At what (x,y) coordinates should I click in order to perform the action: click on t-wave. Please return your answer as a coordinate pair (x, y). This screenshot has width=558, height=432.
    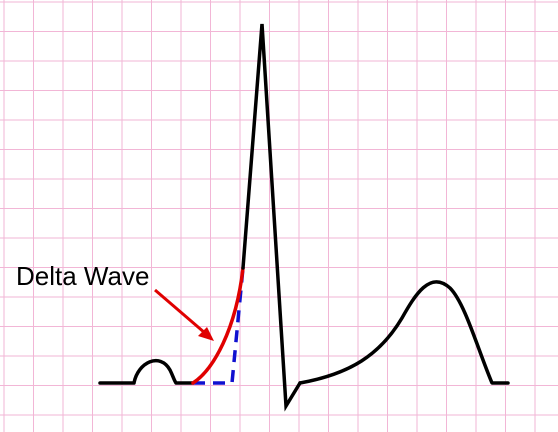
    Looking at the image, I should click on (404, 332).